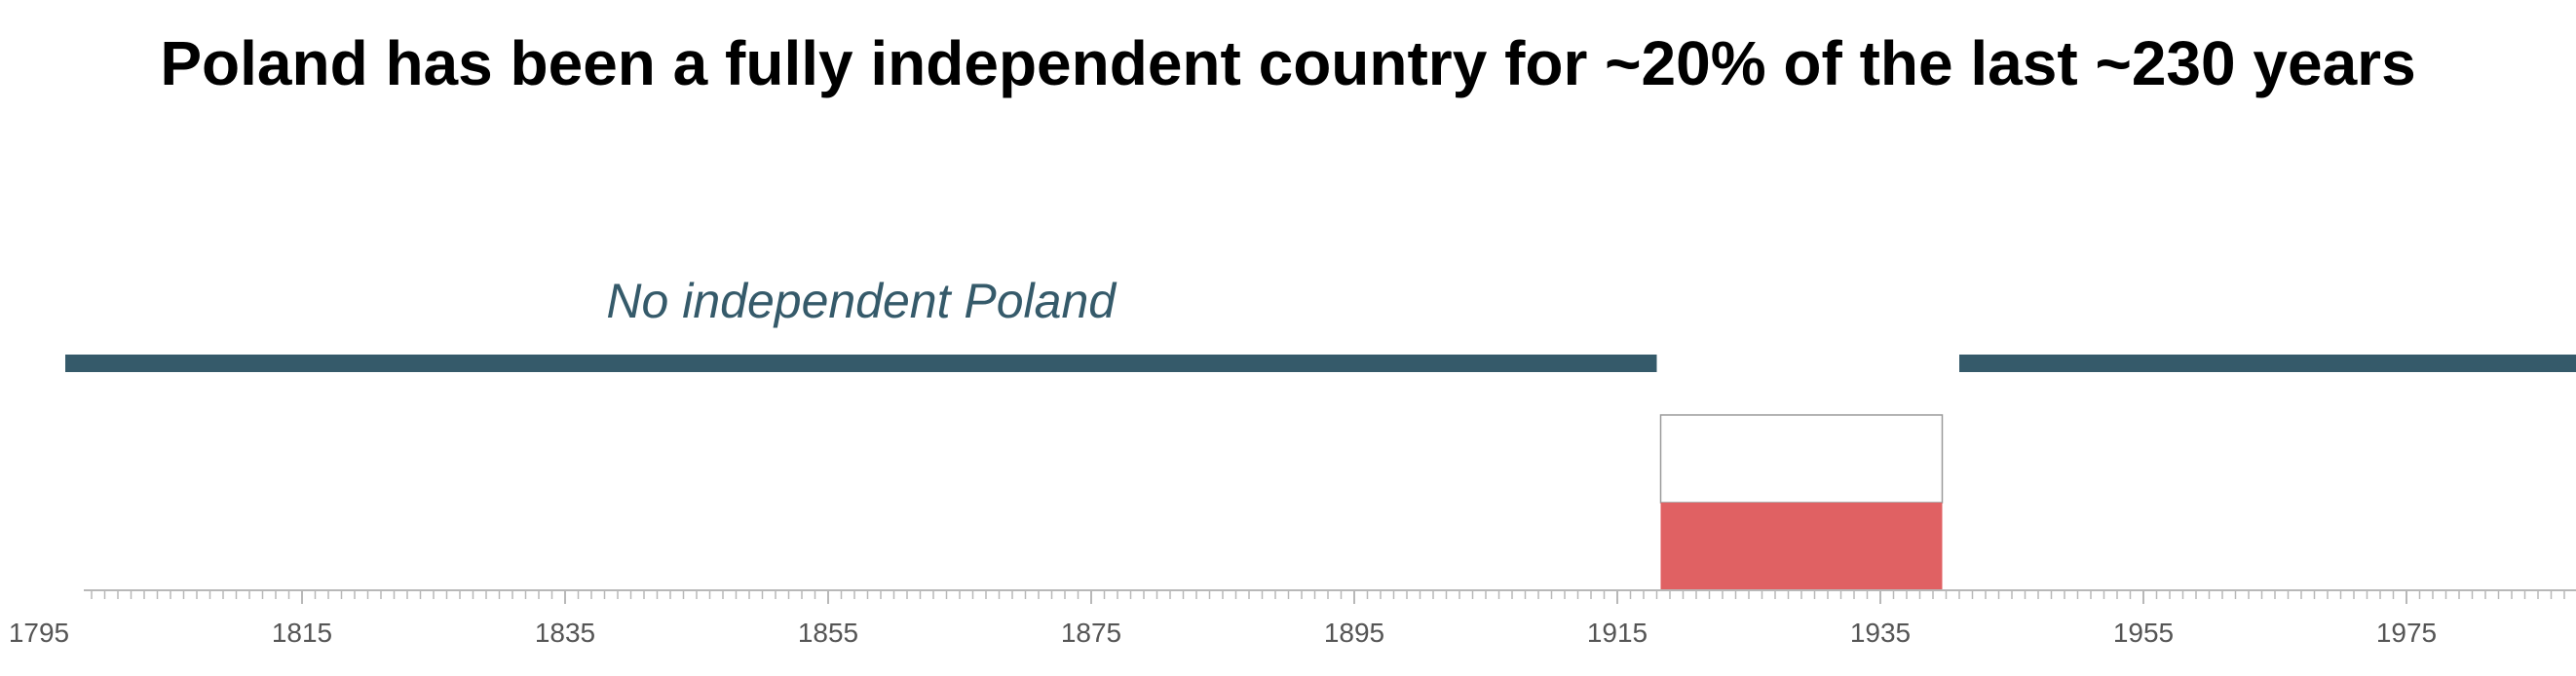 The image size is (2576, 676). What do you see at coordinates (1354, 633) in the screenshot?
I see `x-tick-label: 1895` at bounding box center [1354, 633].